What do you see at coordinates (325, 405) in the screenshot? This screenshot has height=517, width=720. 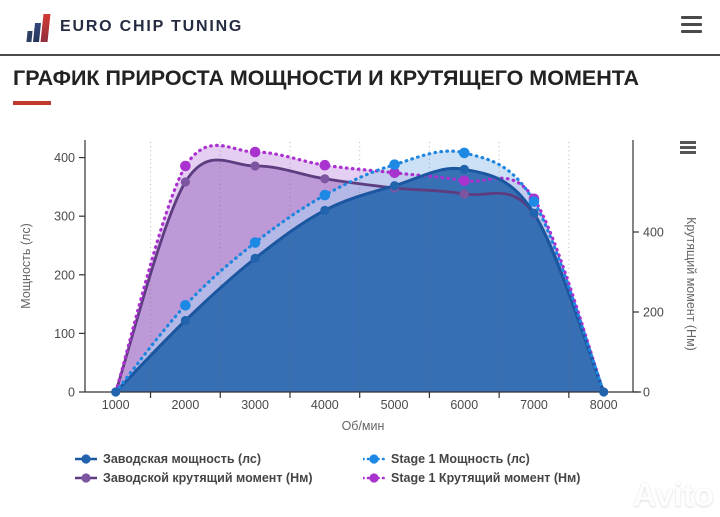 I see `svg-text: 4000` at bounding box center [325, 405].